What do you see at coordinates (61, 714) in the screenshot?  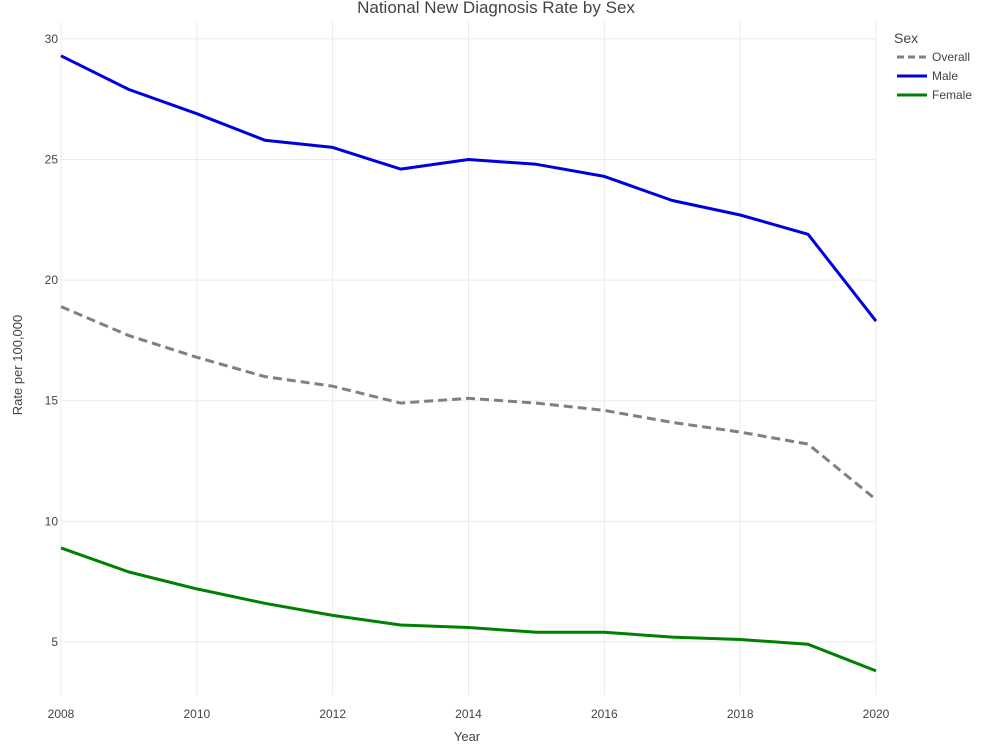 I see `x-tick-label: 2008` at bounding box center [61, 714].